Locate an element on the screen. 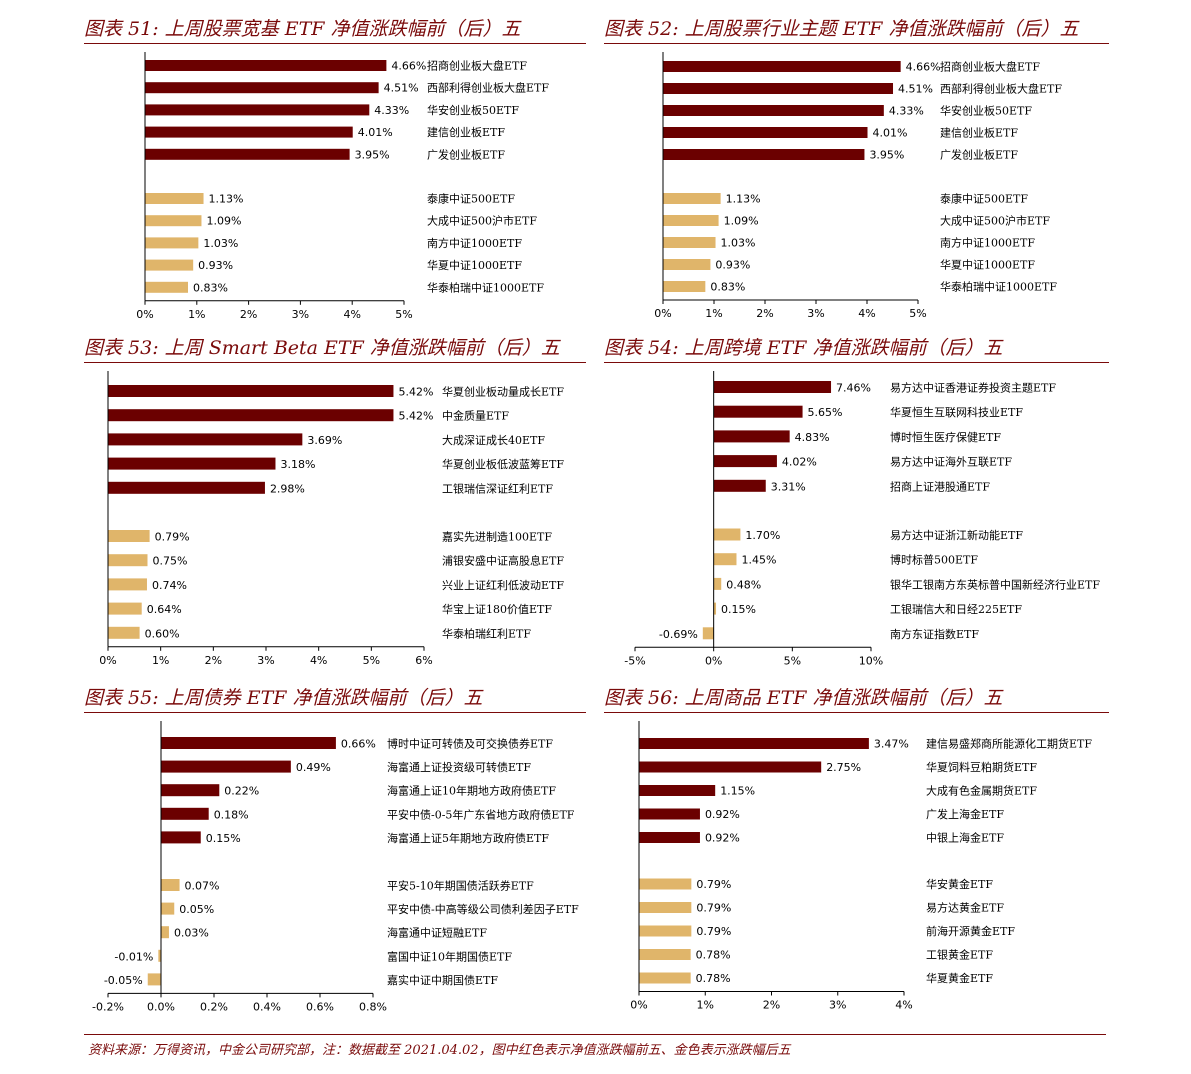  category-label: 西部利得创业板大盘ETF is located at coordinates (1001, 89).